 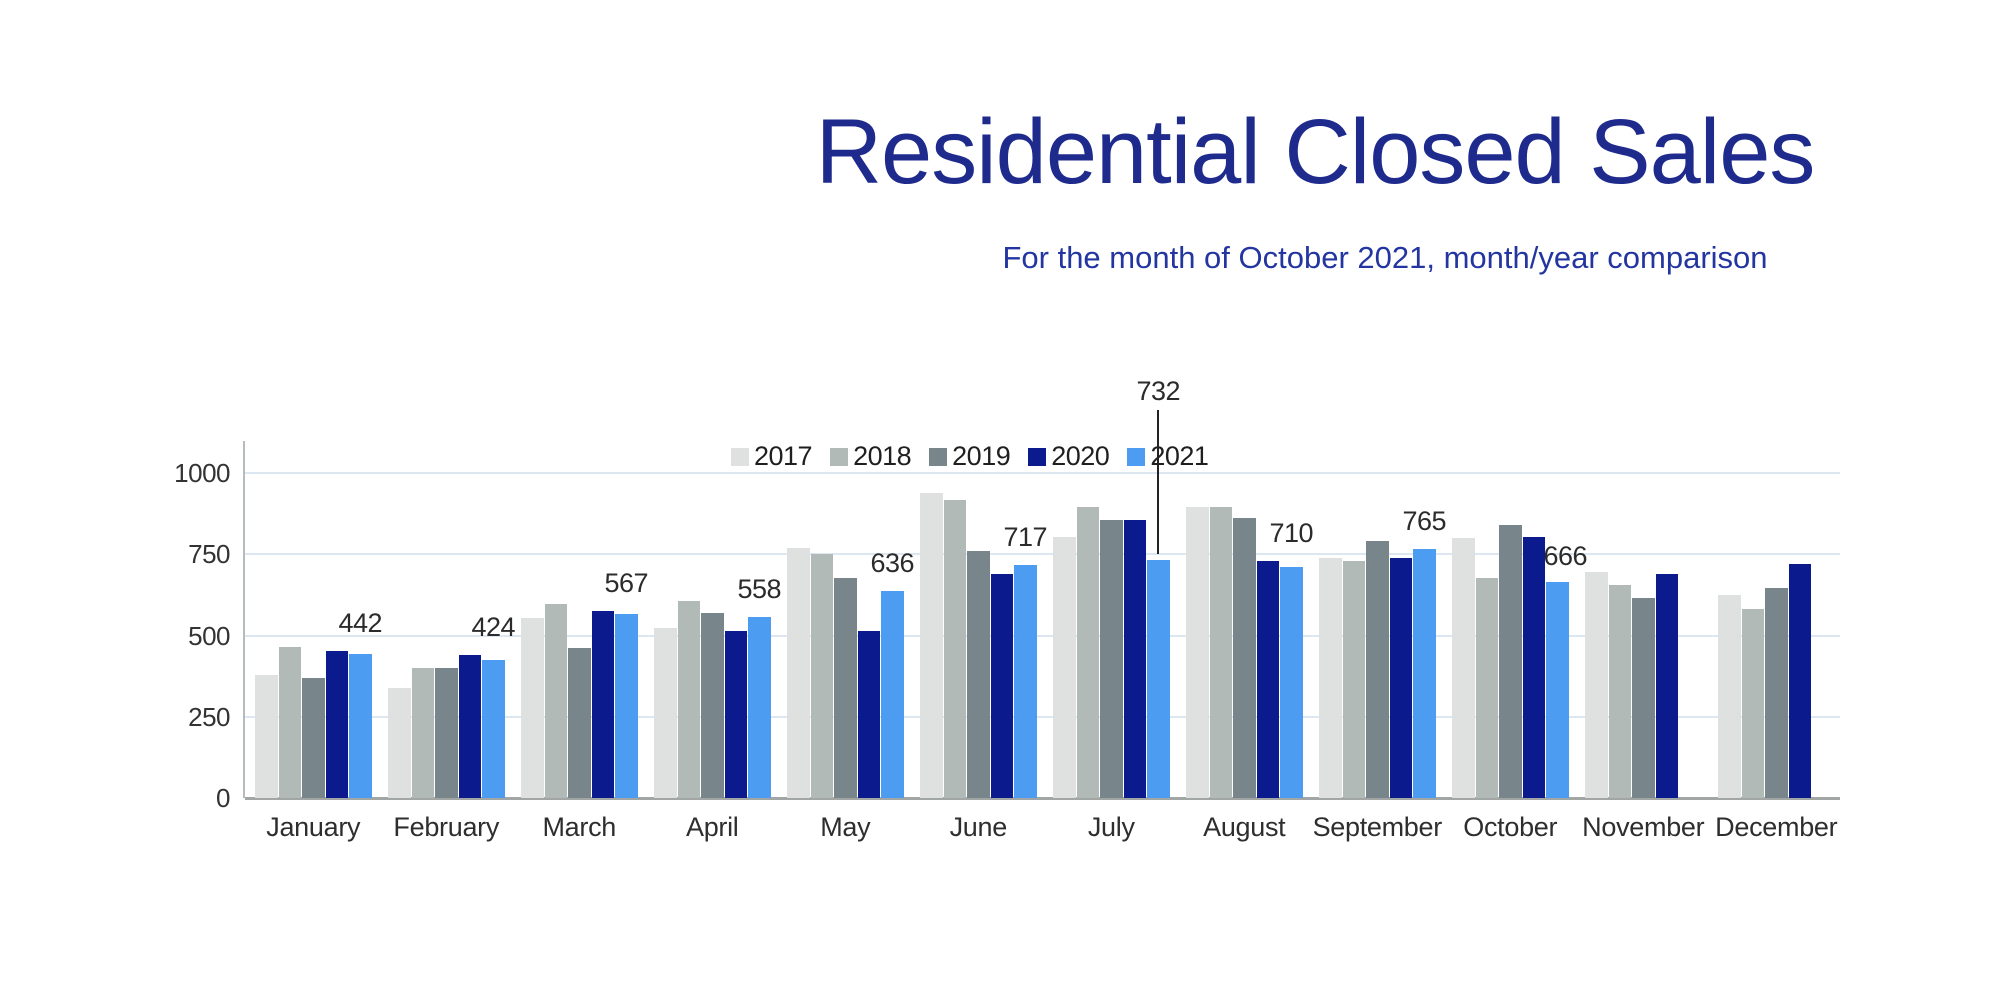 I want to click on bar-2020-september, so click(x=1400, y=677).